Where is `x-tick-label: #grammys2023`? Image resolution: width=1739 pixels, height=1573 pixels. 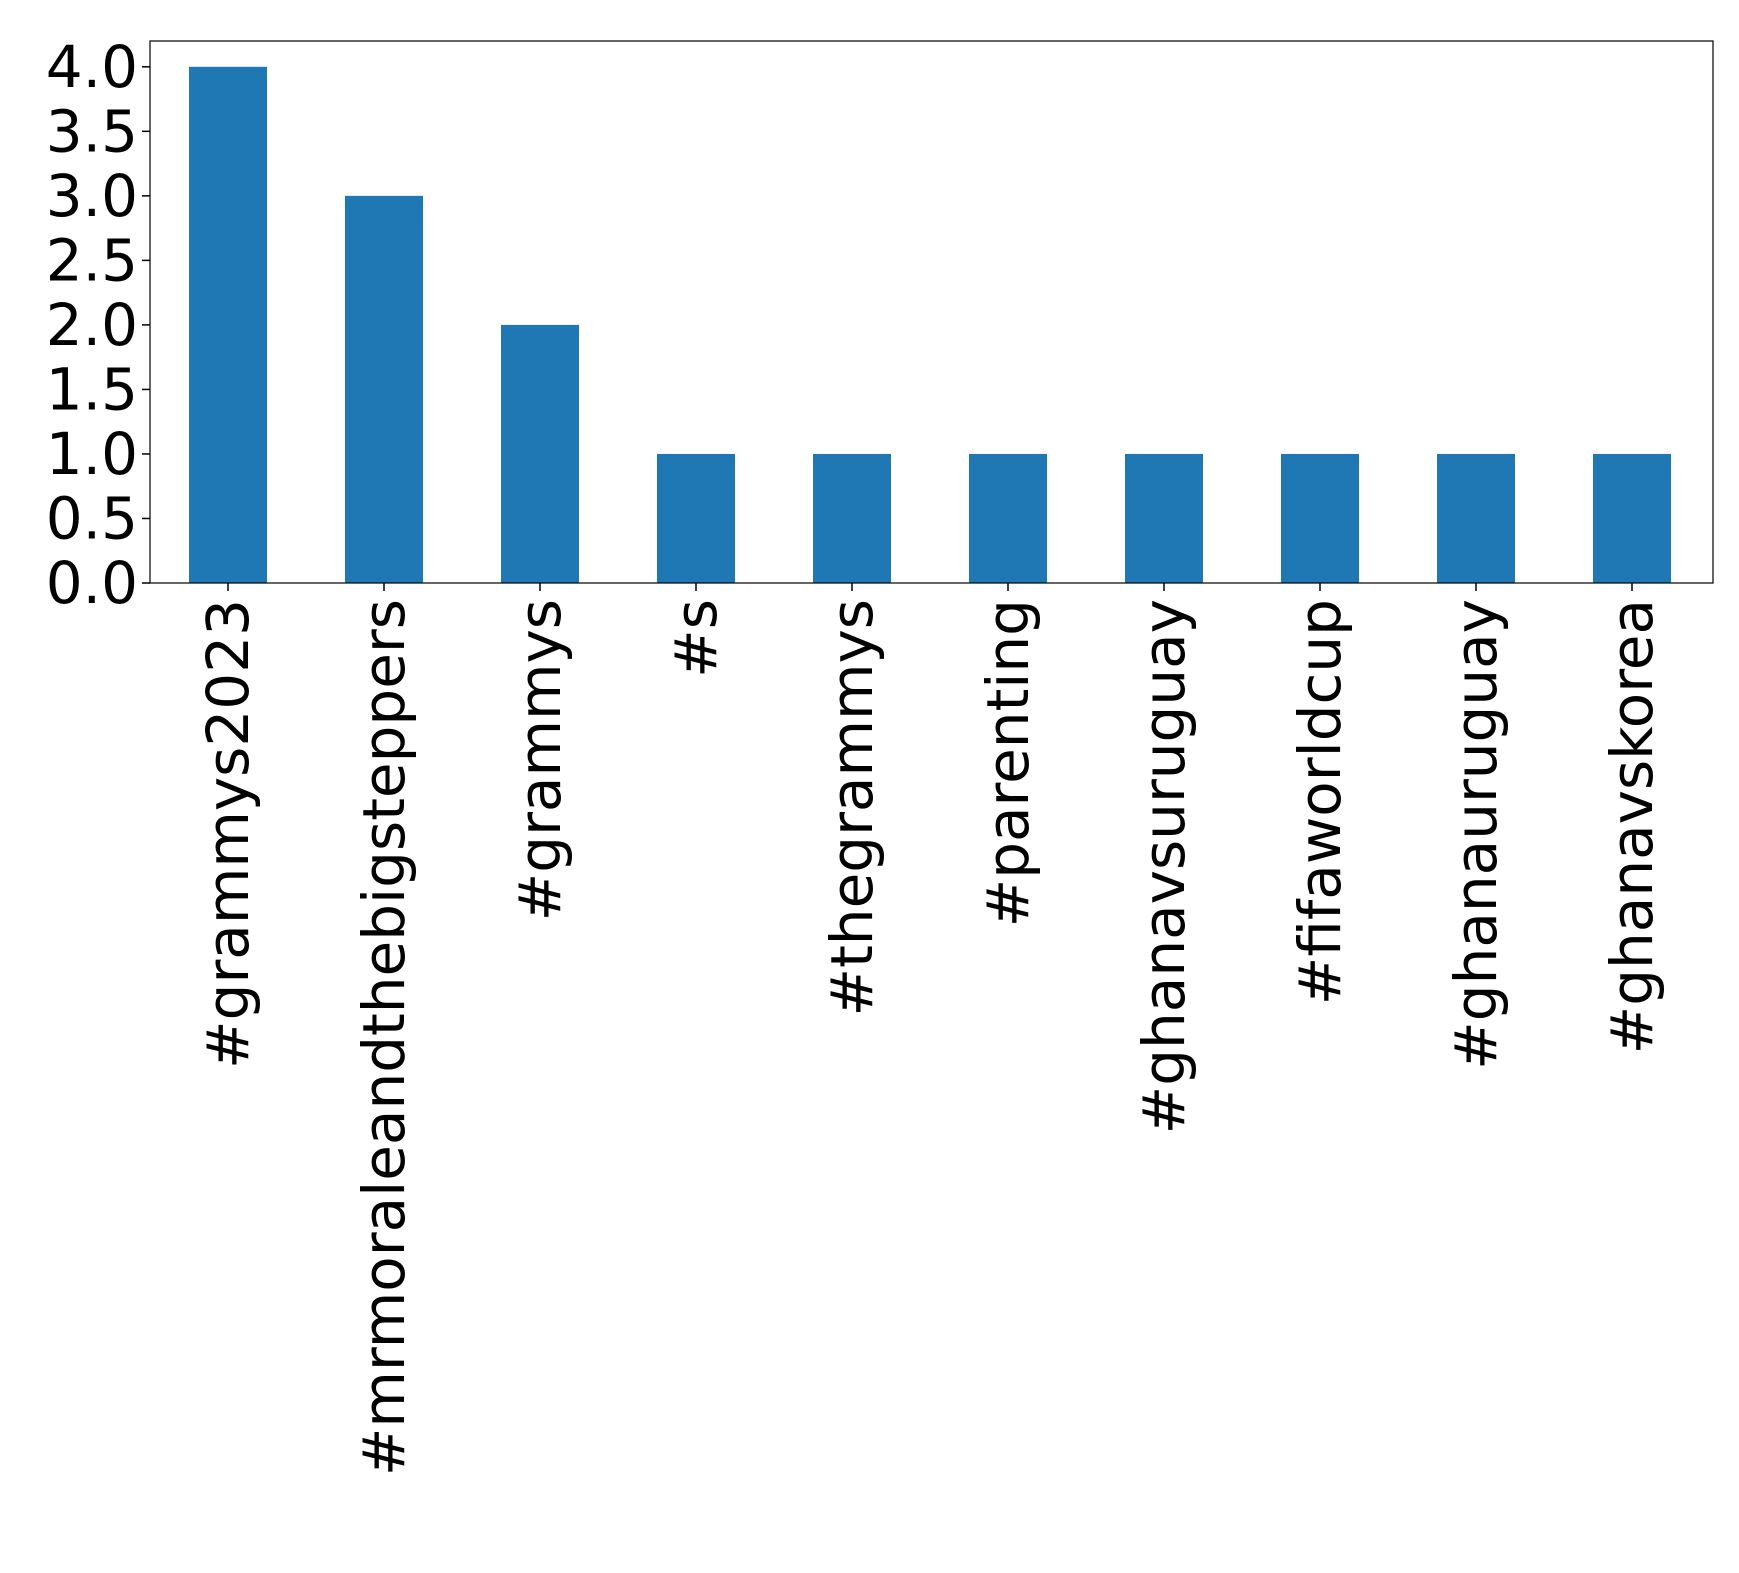 x-tick-label: #grammys2023 is located at coordinates (228, 834).